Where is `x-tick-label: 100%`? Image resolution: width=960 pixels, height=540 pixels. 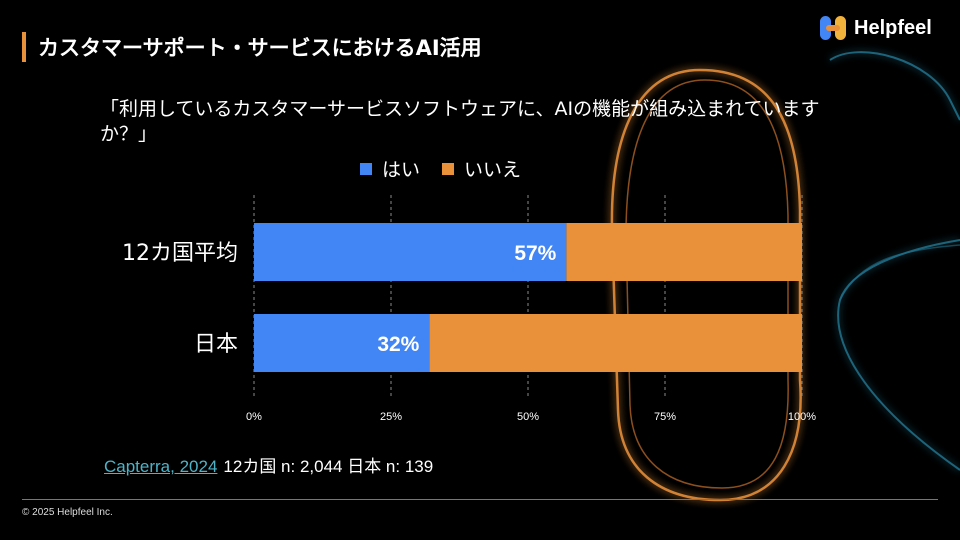 x-tick-label: 100% is located at coordinates (802, 417).